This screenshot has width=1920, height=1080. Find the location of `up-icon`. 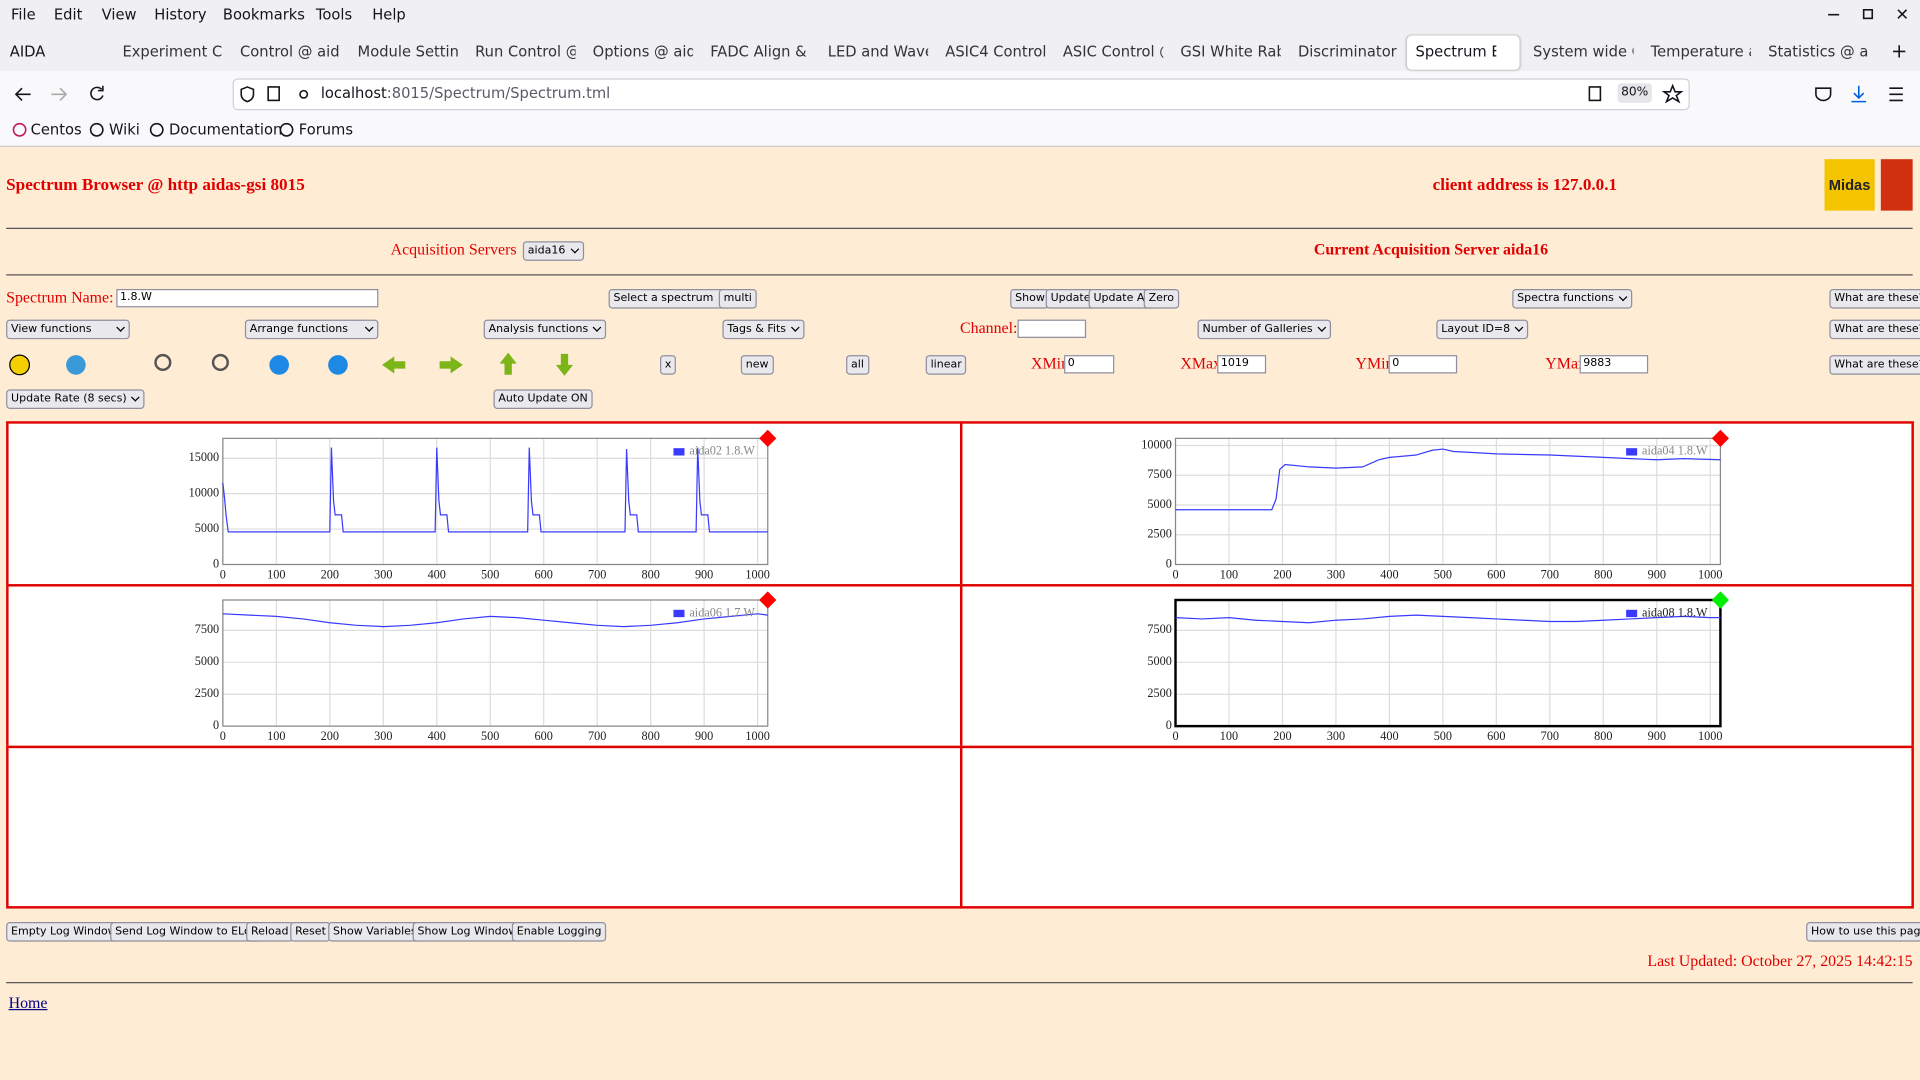

up-icon is located at coordinates (508, 363).